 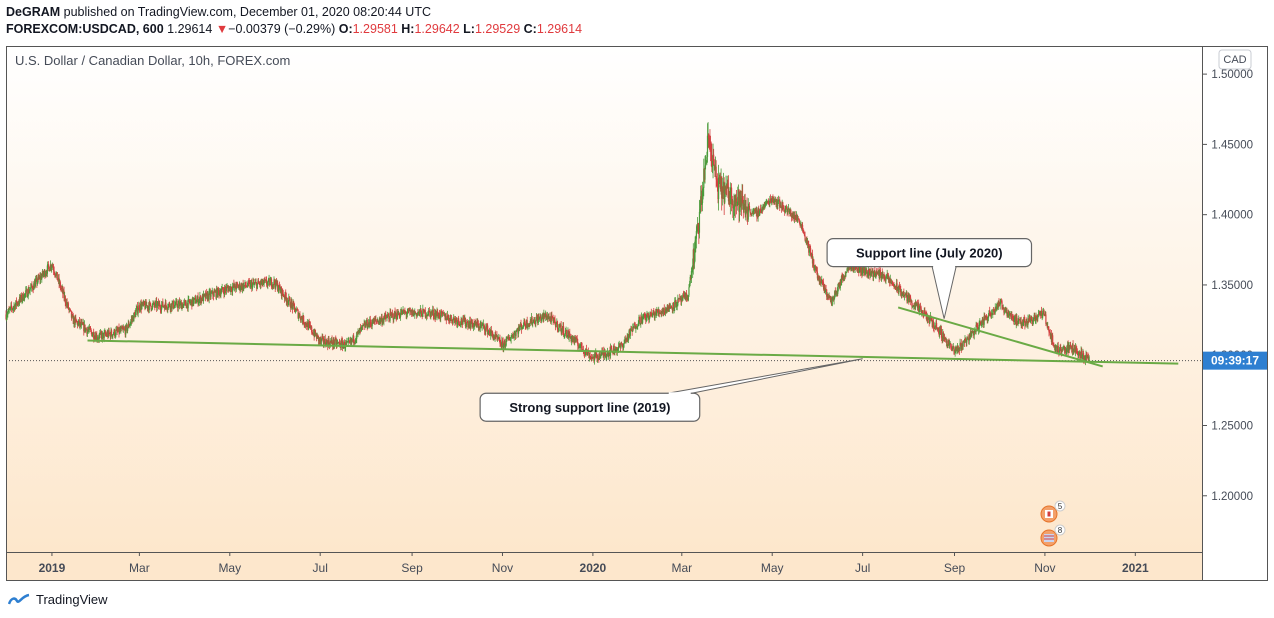 I want to click on price-change: −0.00379 (−0.29%), so click(x=282, y=29).